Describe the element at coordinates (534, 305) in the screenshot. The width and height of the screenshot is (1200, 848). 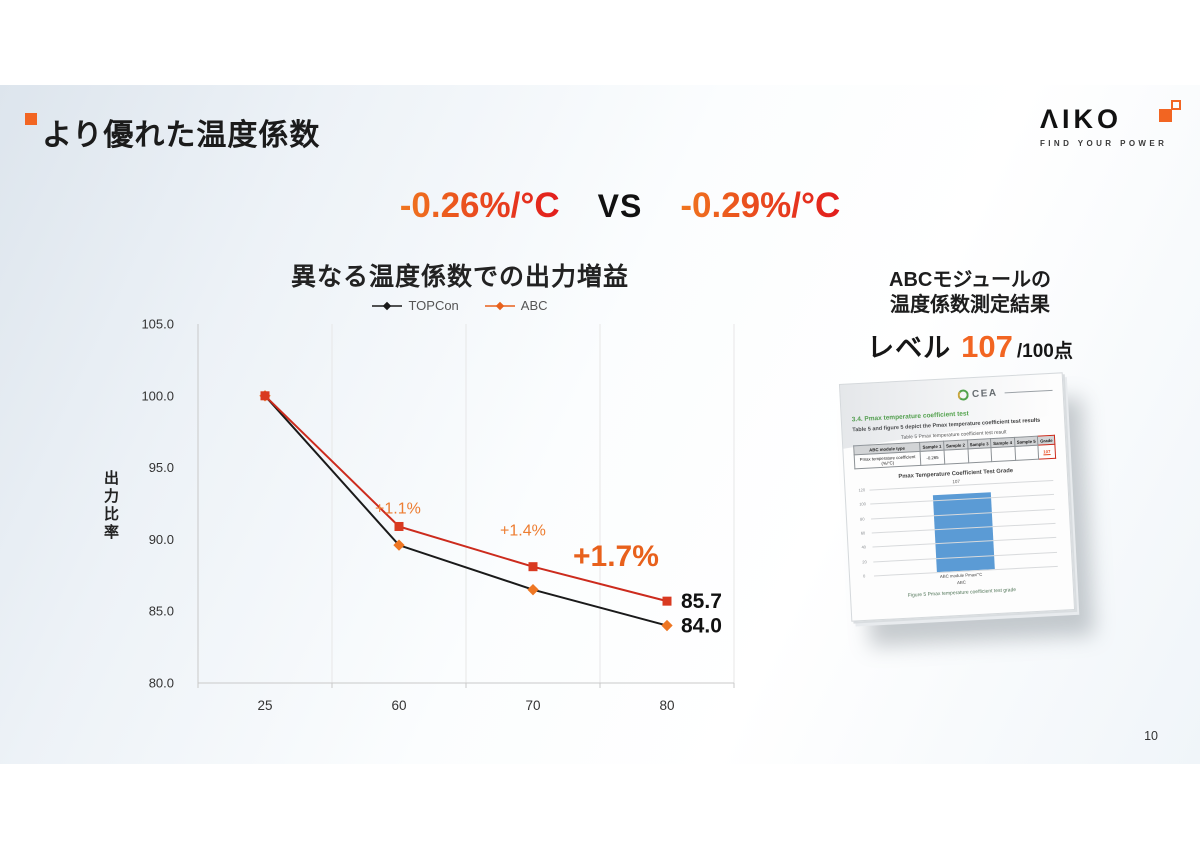
I see `legend-label-abc: ABC` at that location.